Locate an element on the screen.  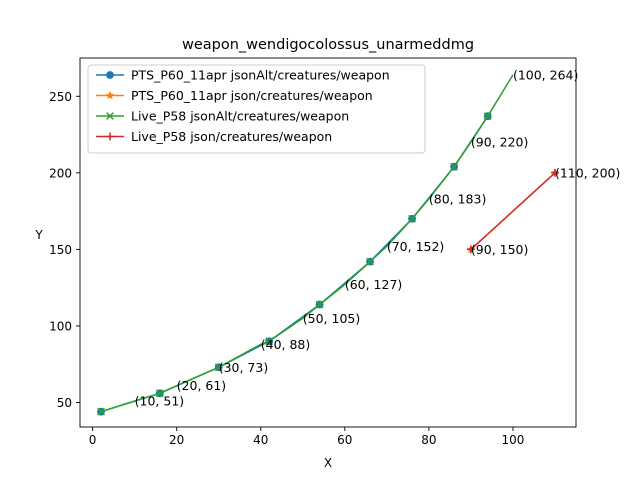
x-tick-label: 100 is located at coordinates (512, 440).